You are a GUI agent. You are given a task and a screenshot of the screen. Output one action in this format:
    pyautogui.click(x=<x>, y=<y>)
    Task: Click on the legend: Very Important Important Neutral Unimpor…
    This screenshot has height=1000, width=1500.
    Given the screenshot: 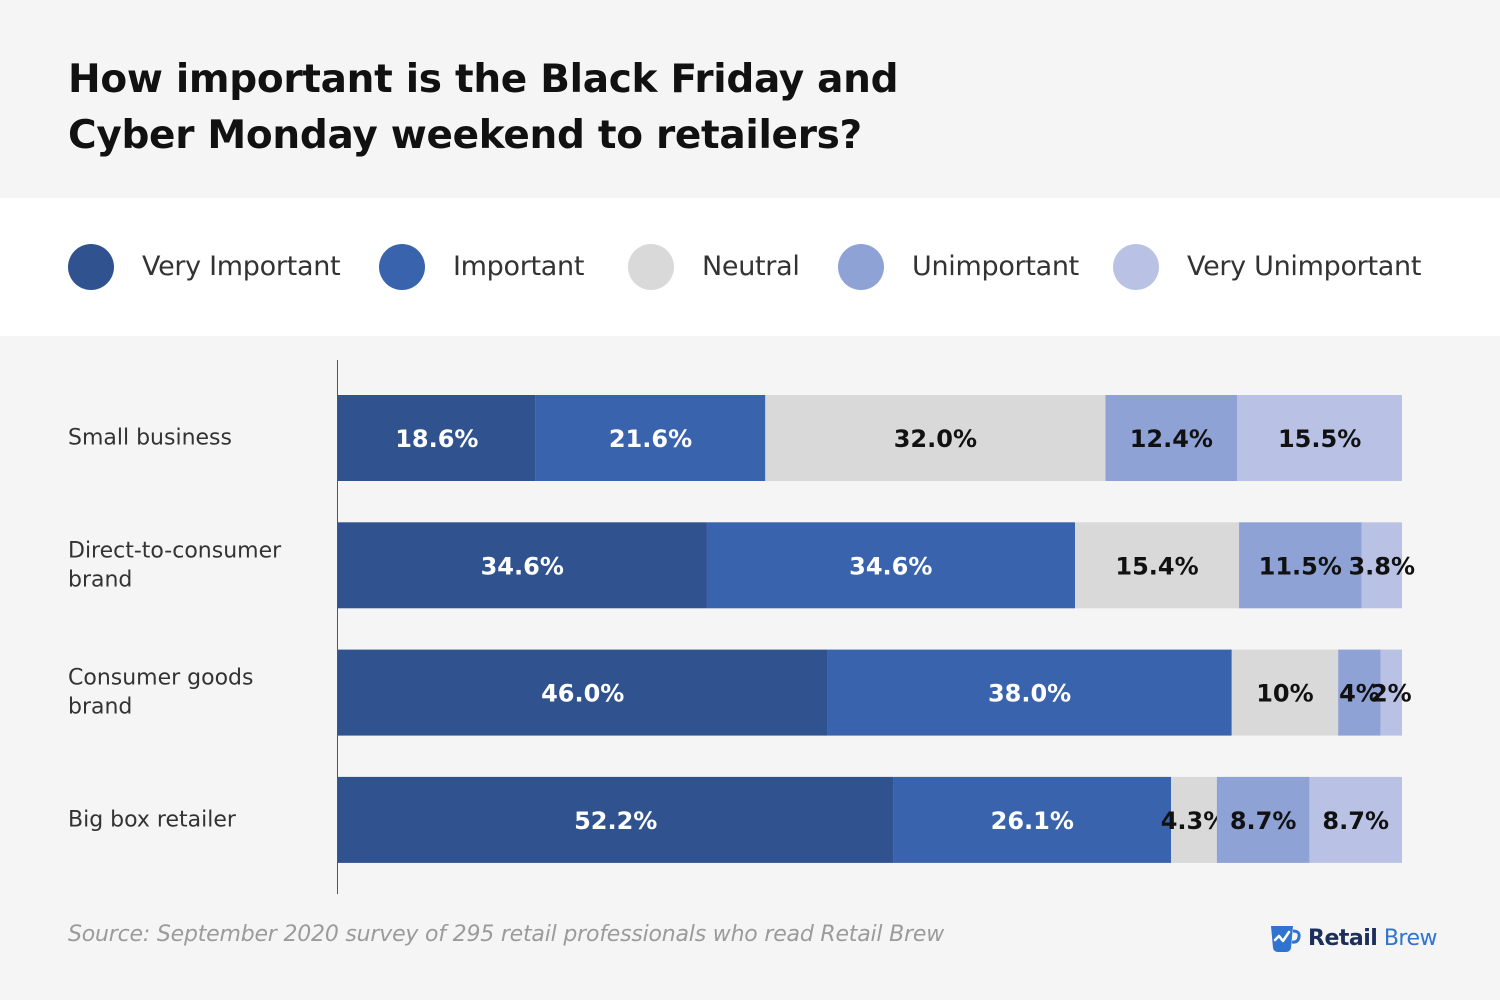 What is the action you would take?
    pyautogui.click(x=750, y=267)
    